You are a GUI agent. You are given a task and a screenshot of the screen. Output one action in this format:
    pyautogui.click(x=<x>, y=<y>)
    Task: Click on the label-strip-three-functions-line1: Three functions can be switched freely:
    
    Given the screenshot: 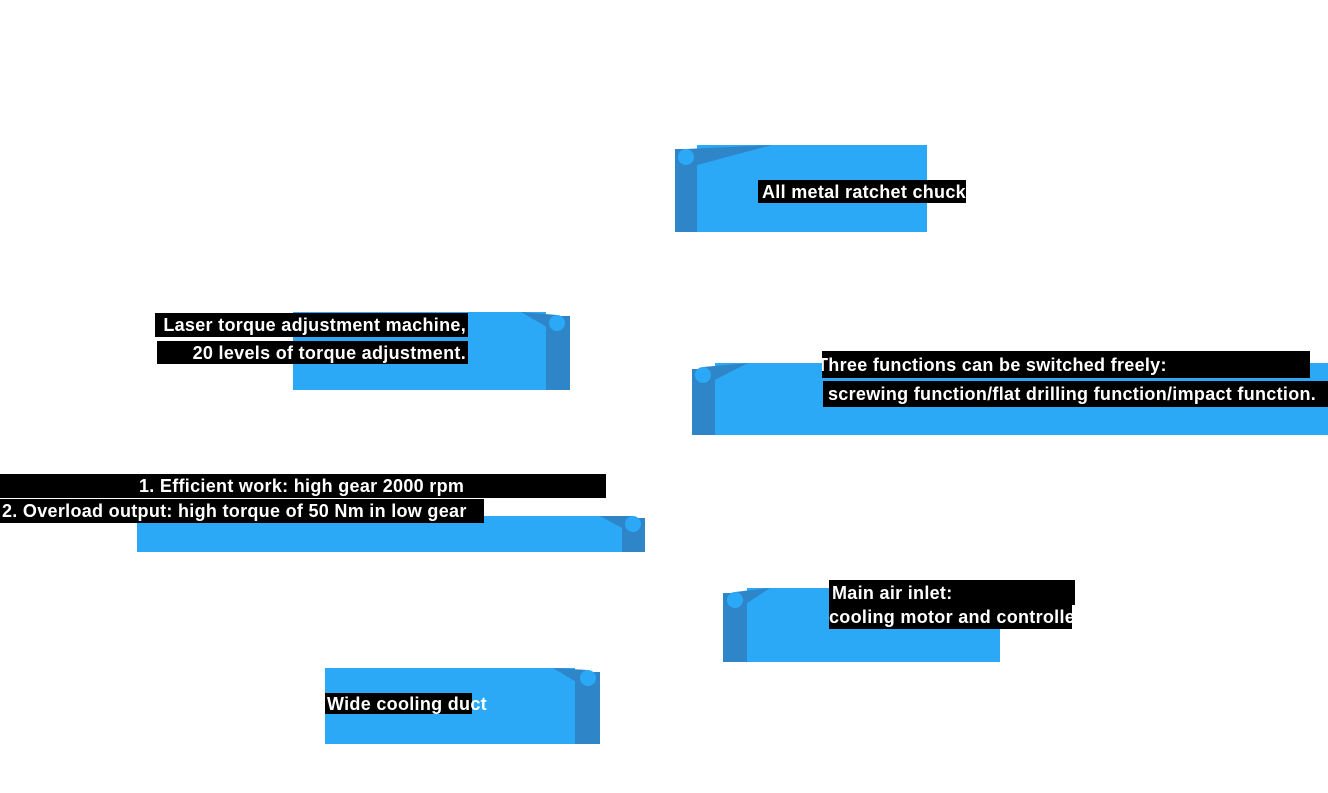 What is the action you would take?
    pyautogui.click(x=1066, y=364)
    